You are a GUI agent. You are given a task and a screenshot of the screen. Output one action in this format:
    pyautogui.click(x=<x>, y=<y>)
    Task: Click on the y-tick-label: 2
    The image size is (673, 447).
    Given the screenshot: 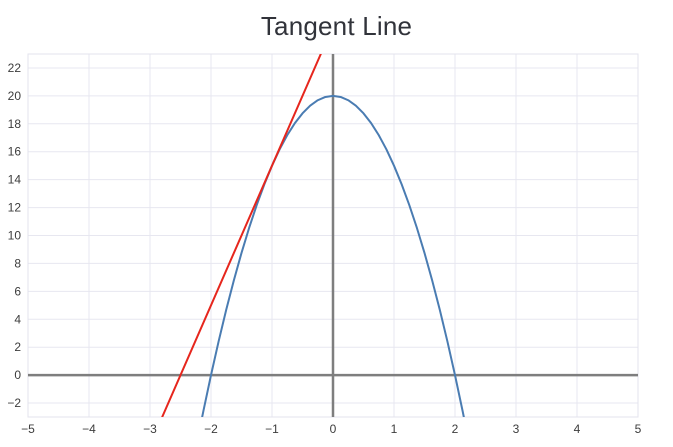 What is the action you would take?
    pyautogui.click(x=17, y=347)
    